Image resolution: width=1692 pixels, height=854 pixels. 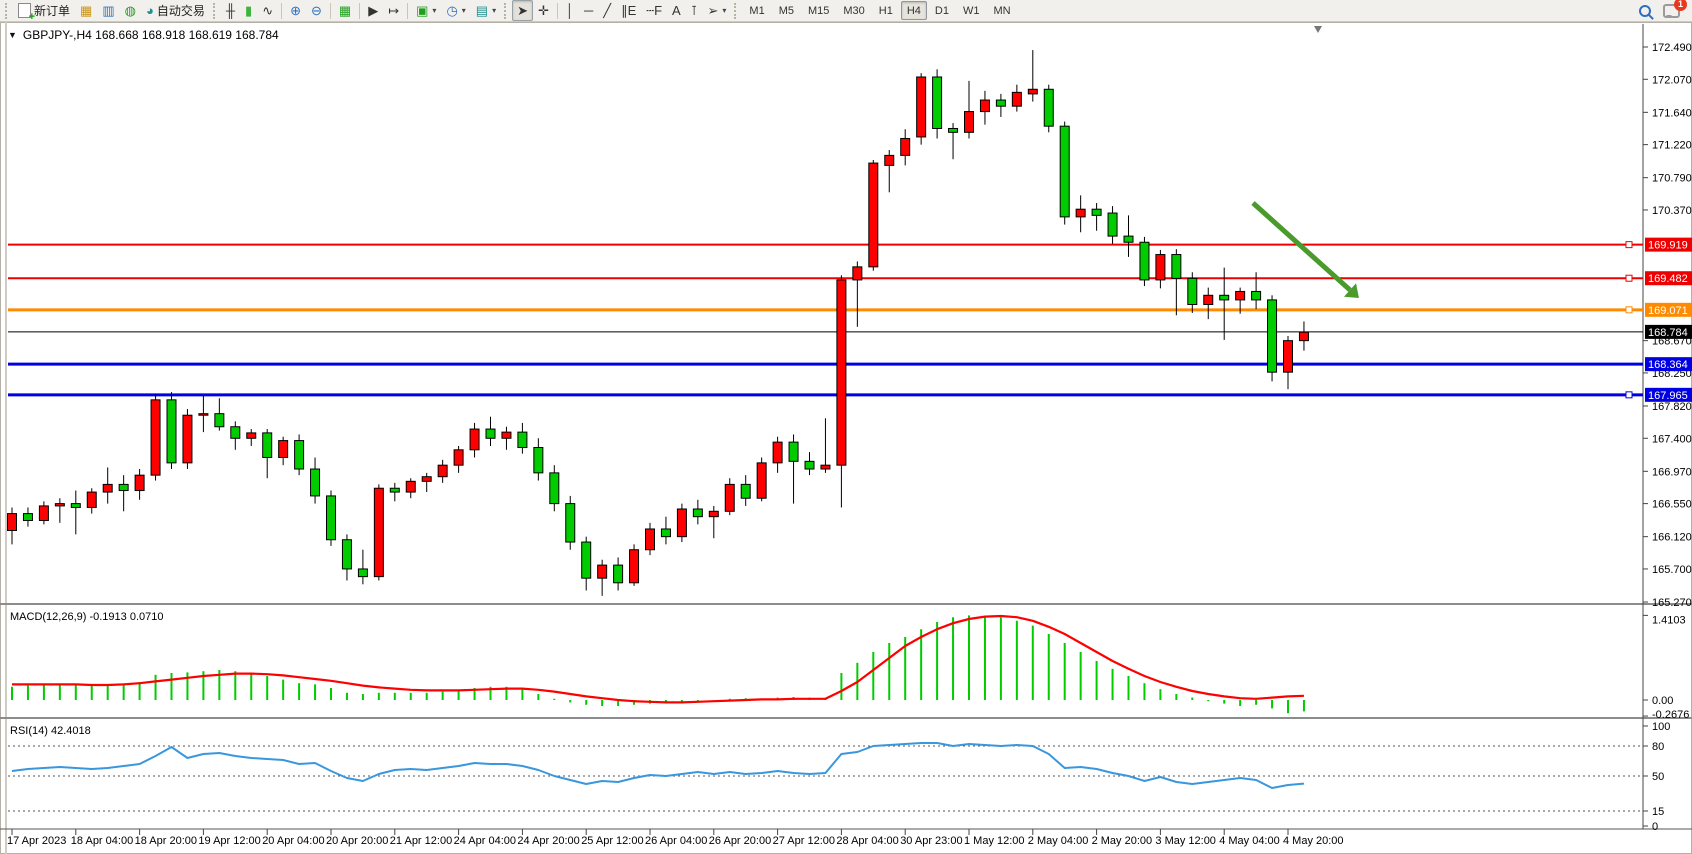 I want to click on notification-badge: 1, so click(x=1680, y=5).